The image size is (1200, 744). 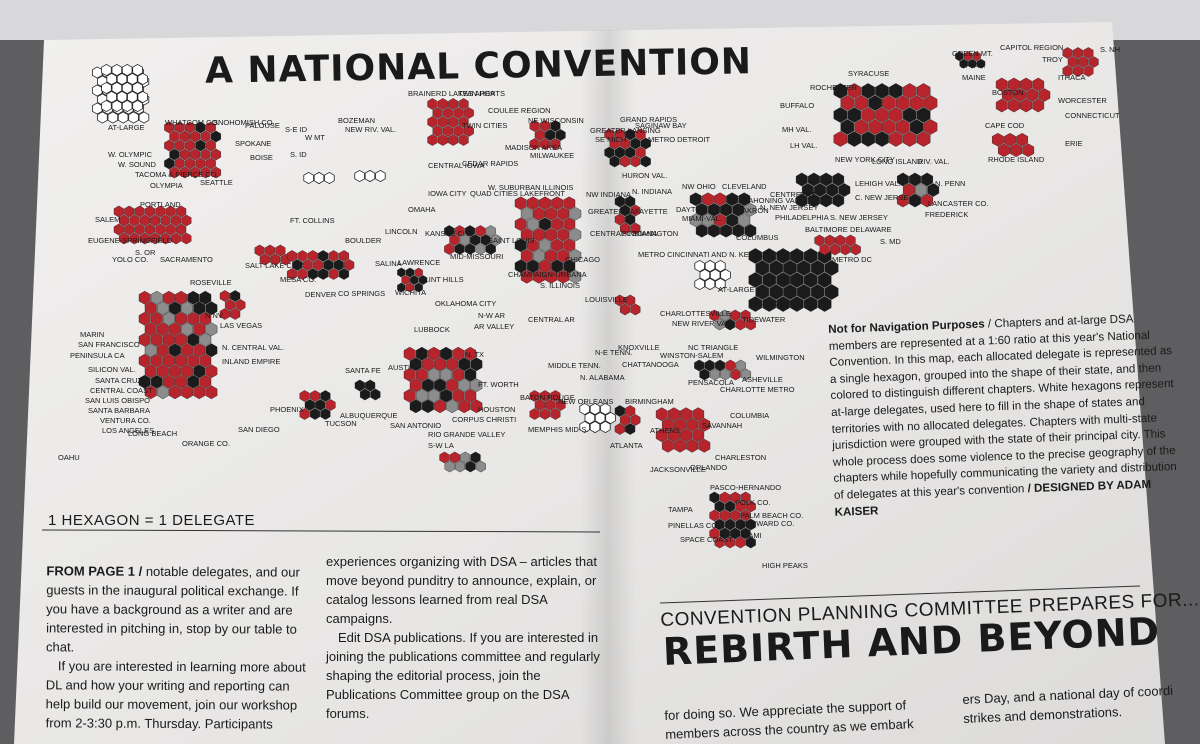 I want to click on map-label: N. ALABAMA, so click(x=602, y=377).